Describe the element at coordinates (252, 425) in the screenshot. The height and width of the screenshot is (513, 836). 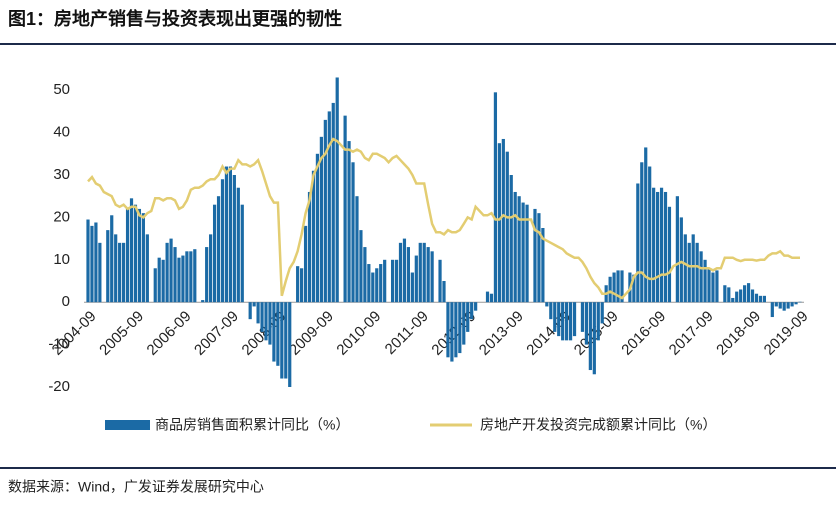
I see `legend-label: 商品房销售面积累计同比（%）` at that location.